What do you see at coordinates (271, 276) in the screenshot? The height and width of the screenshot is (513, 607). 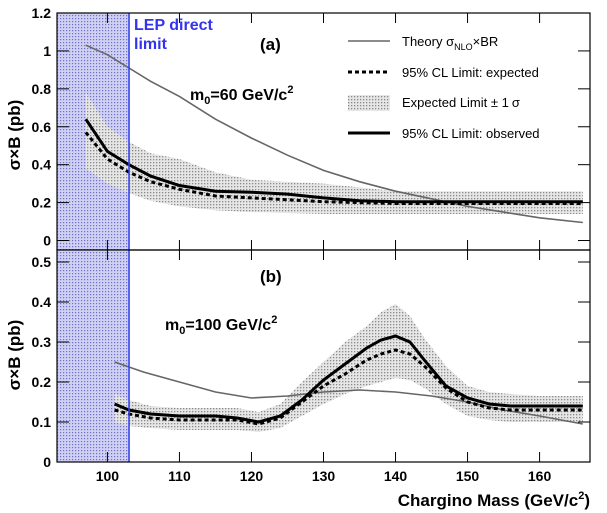 I see `panel-b-label: (b)` at bounding box center [271, 276].